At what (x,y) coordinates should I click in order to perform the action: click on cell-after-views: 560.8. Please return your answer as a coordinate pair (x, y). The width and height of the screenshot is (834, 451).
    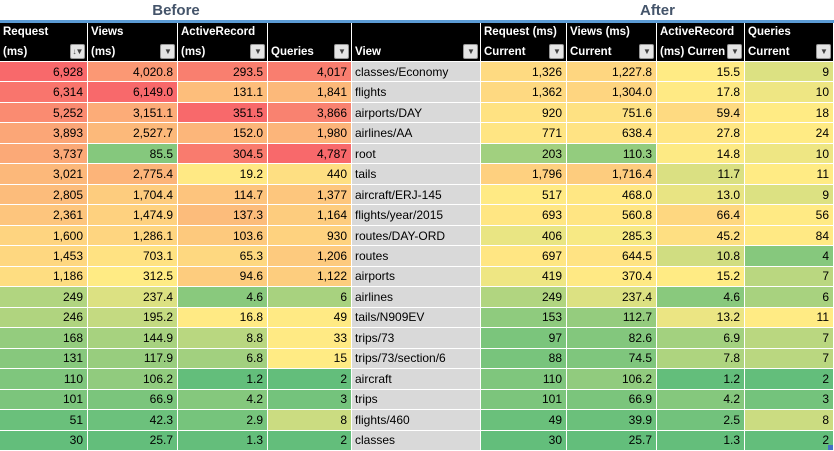
    Looking at the image, I should click on (612, 215).